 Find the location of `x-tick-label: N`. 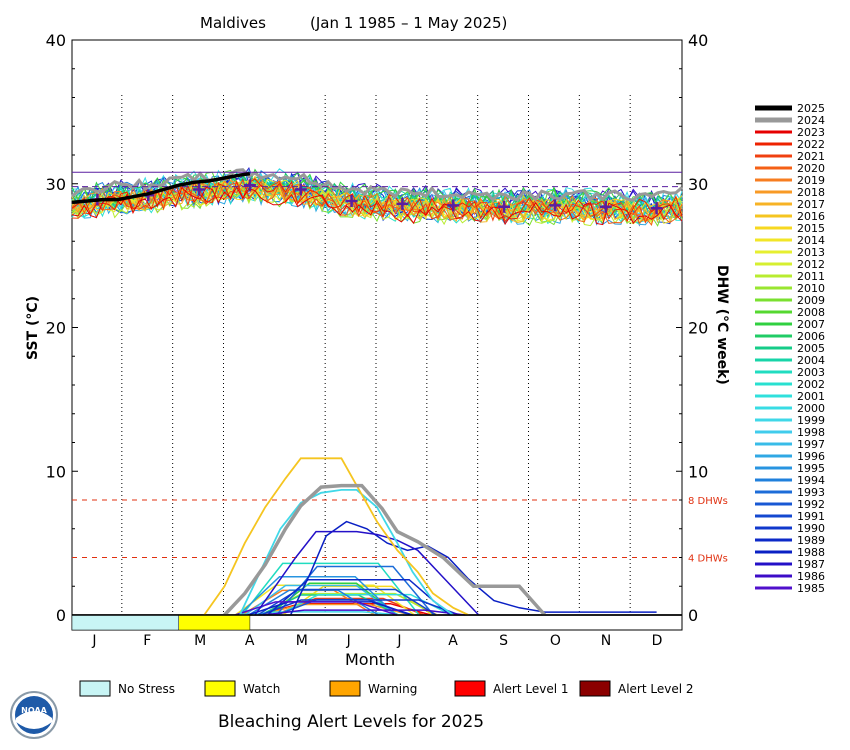

x-tick-label: N is located at coordinates (606, 641).